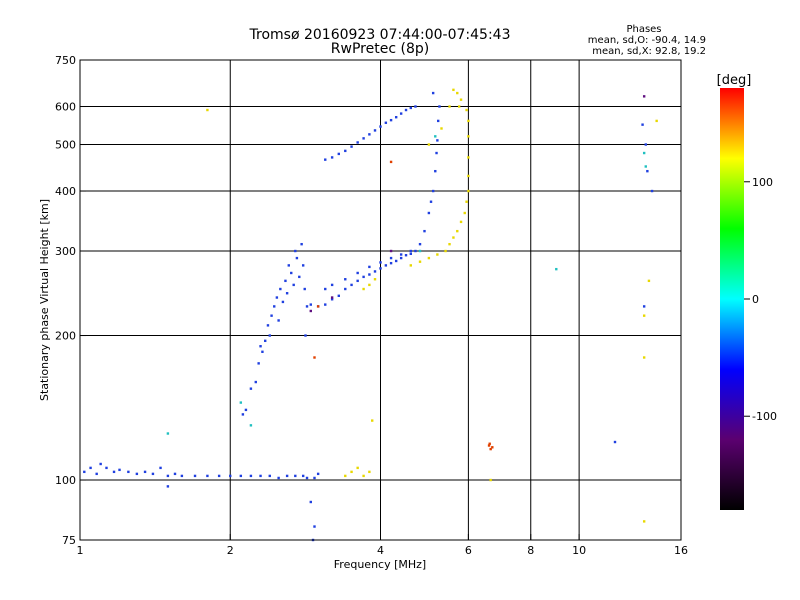 Image resolution: width=800 pixels, height=600 pixels. I want to click on x-axis-label: Frequency [MHz], so click(380, 564).